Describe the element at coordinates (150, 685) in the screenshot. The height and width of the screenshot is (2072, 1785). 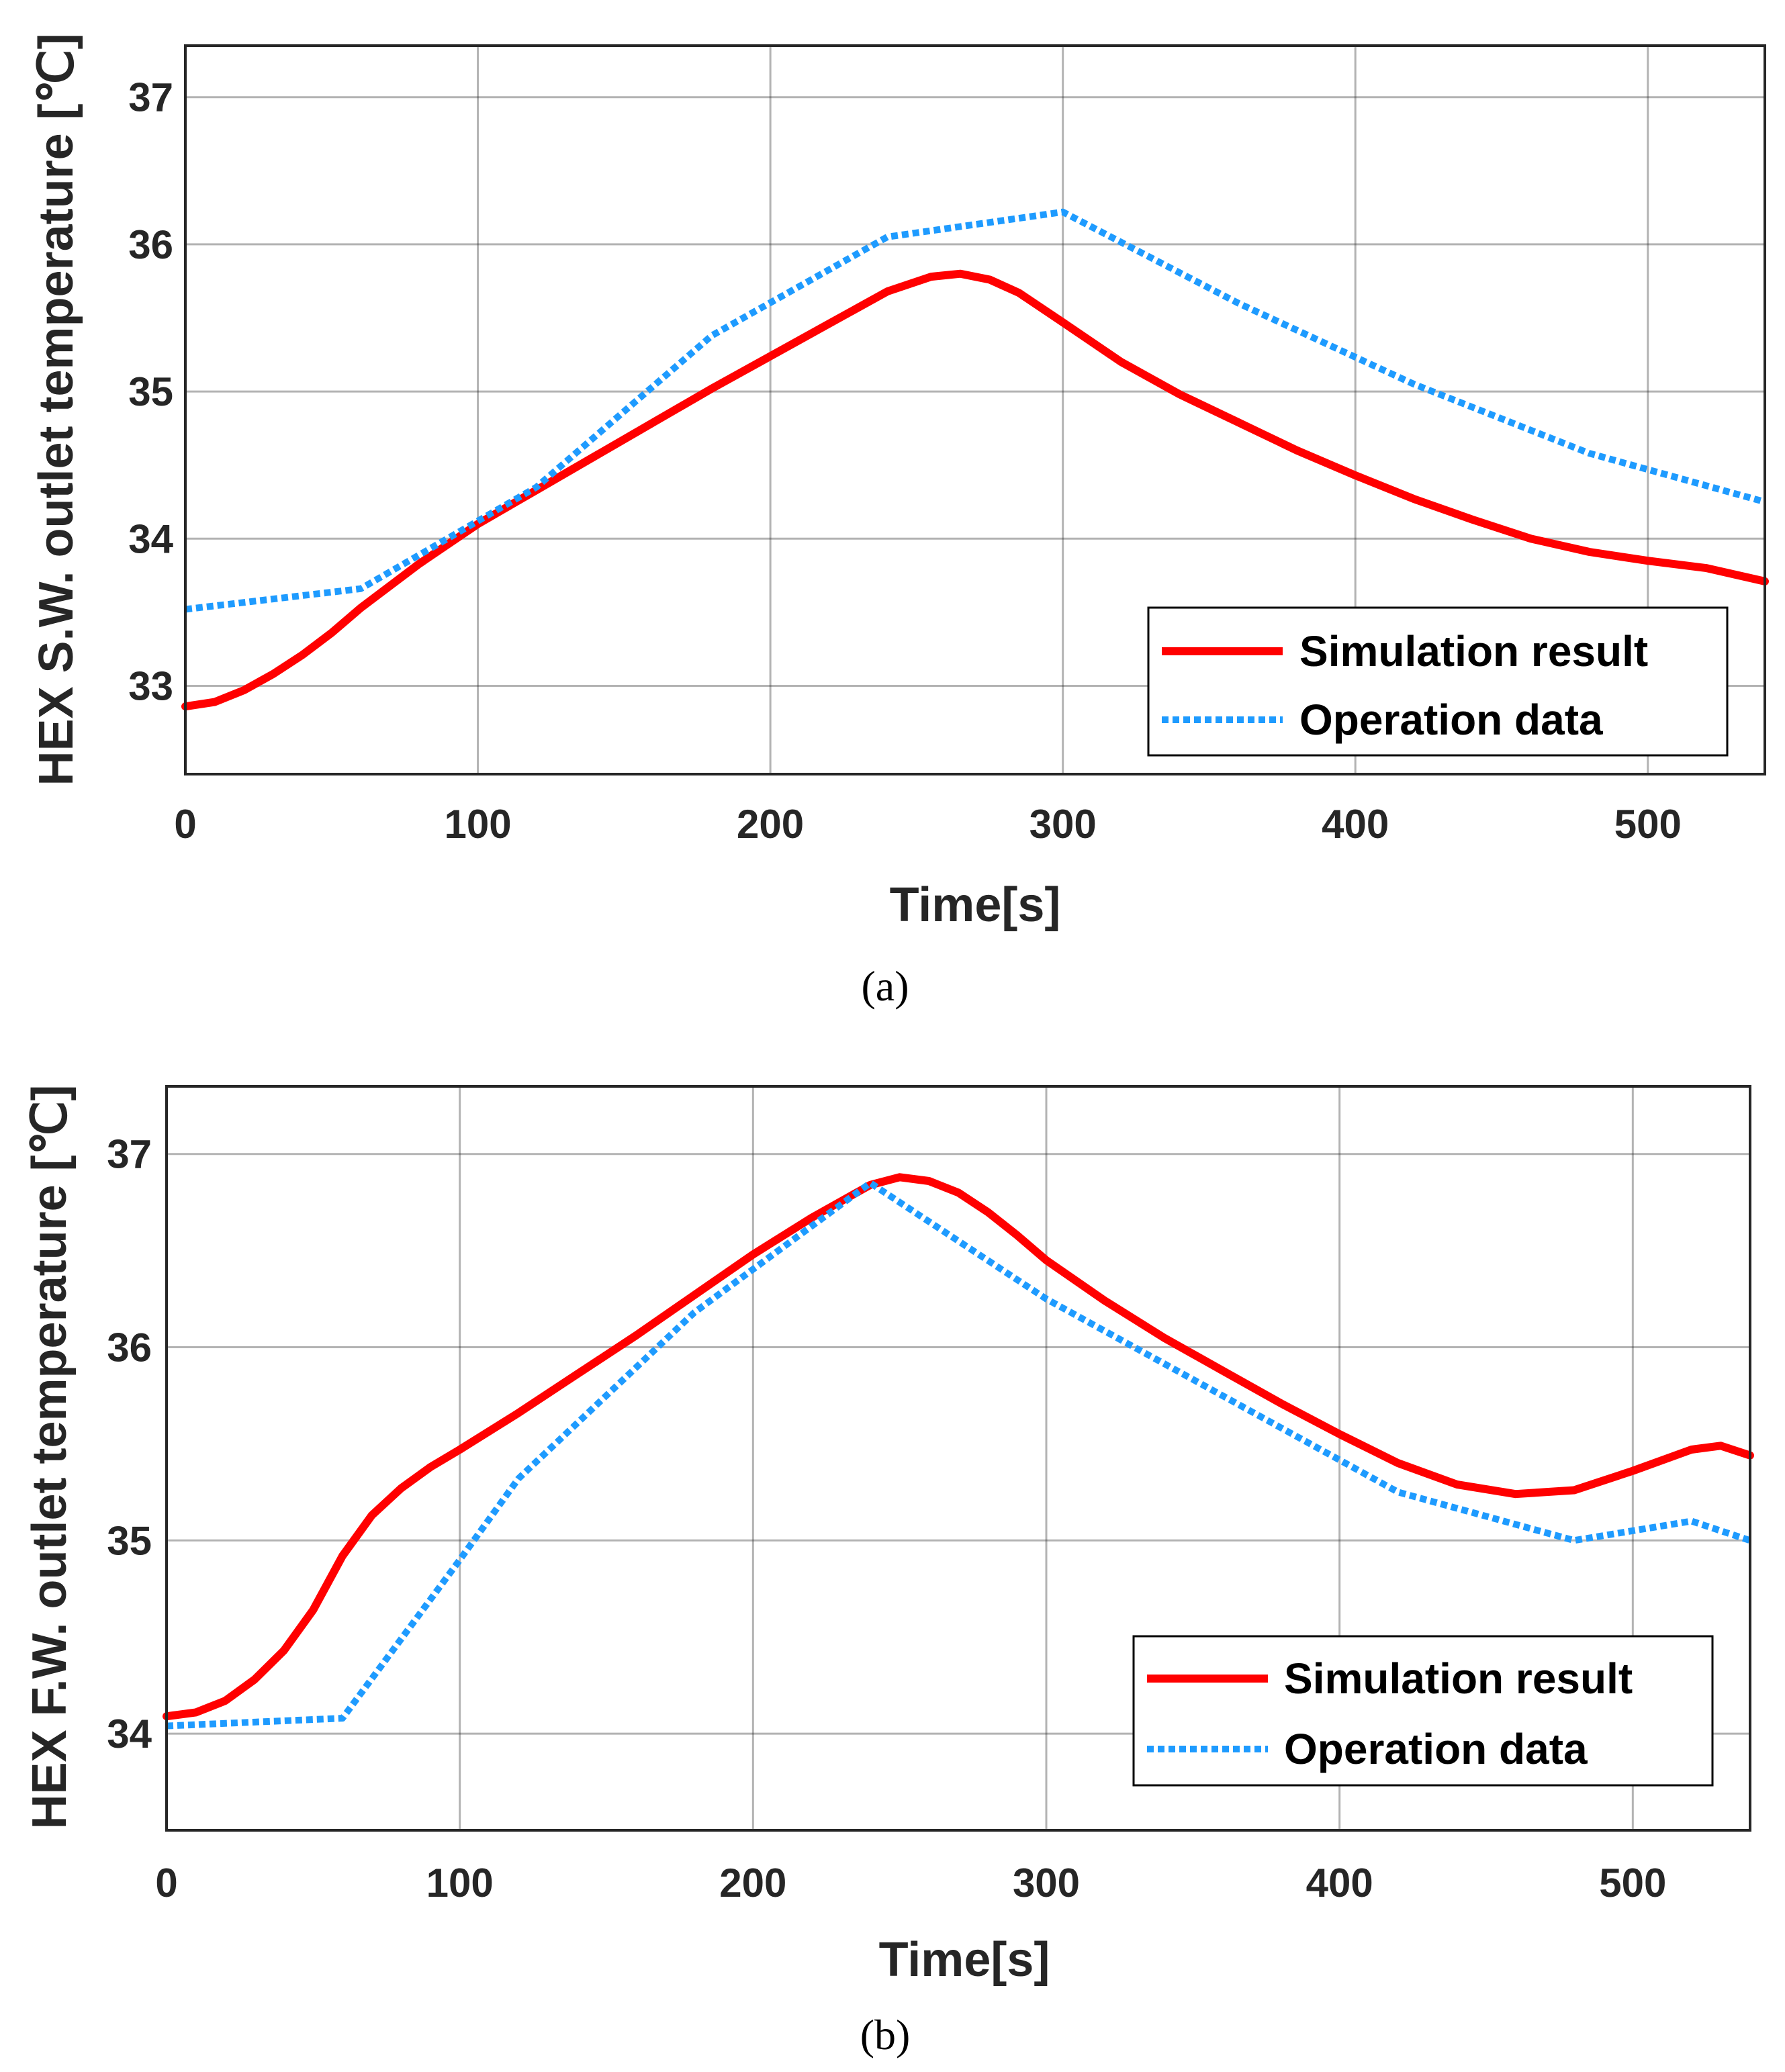
I see `y-tick-label: 33` at that location.